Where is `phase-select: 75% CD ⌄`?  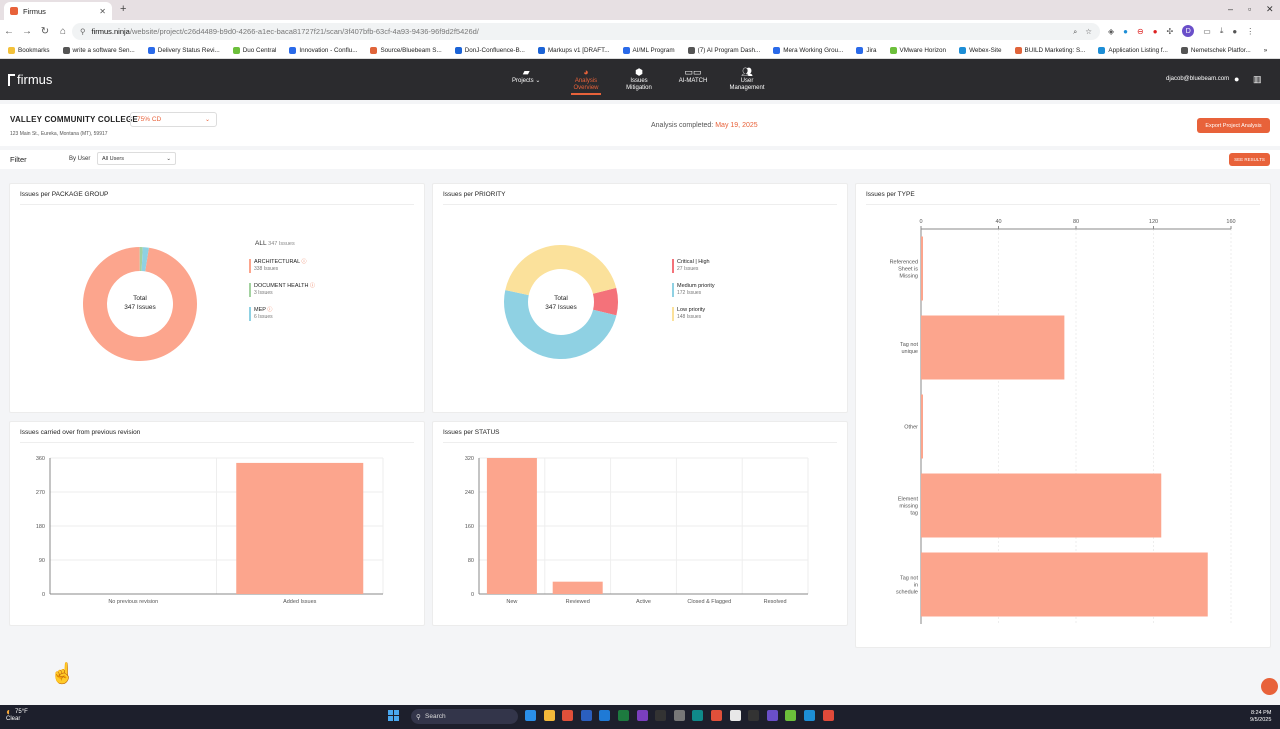 phase-select: 75% CD ⌄ is located at coordinates (173, 119).